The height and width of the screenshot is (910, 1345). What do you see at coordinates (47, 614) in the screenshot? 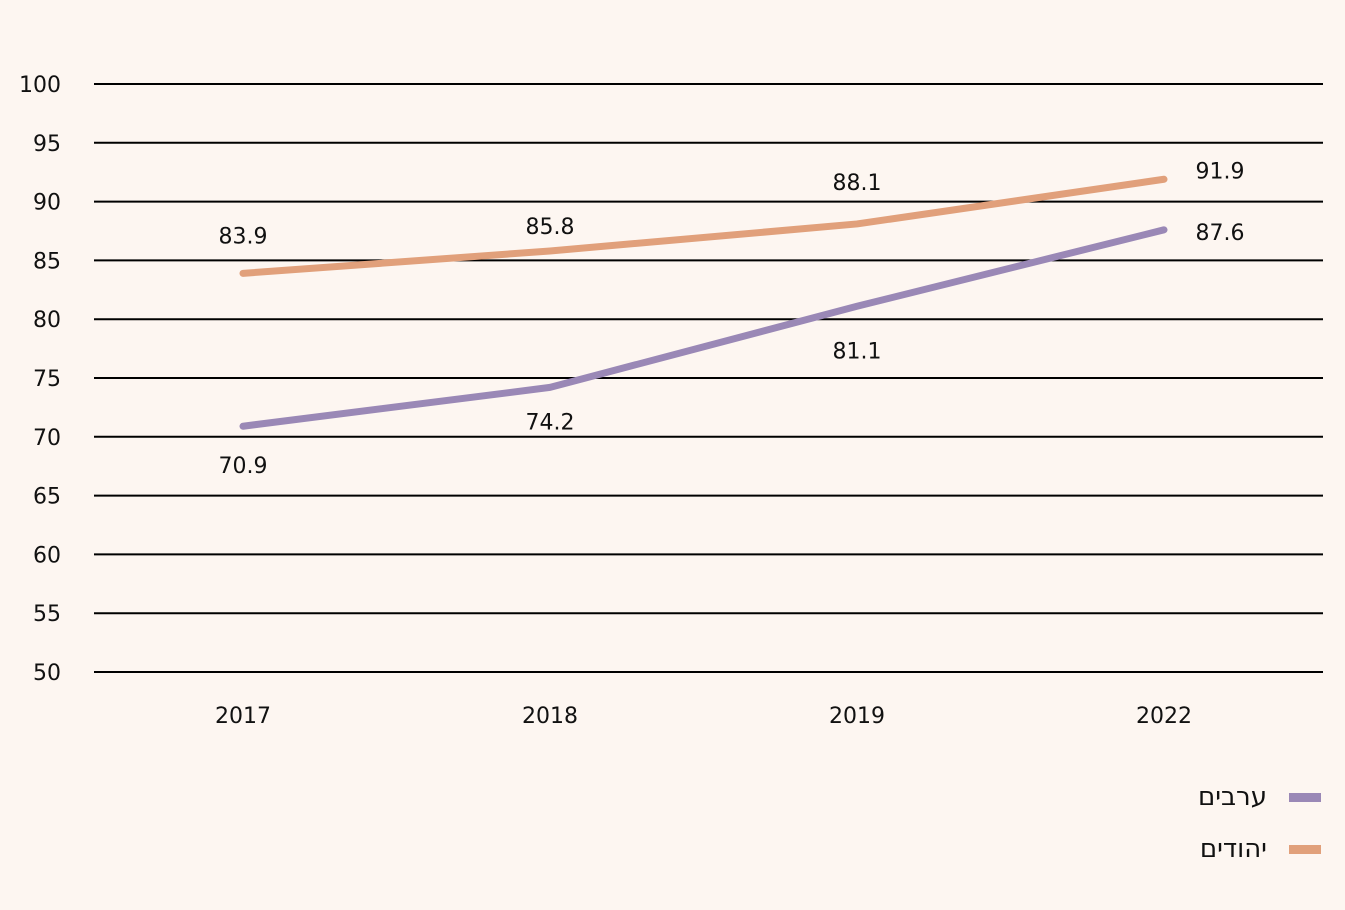
I see `y-tick-label: 55` at bounding box center [47, 614].